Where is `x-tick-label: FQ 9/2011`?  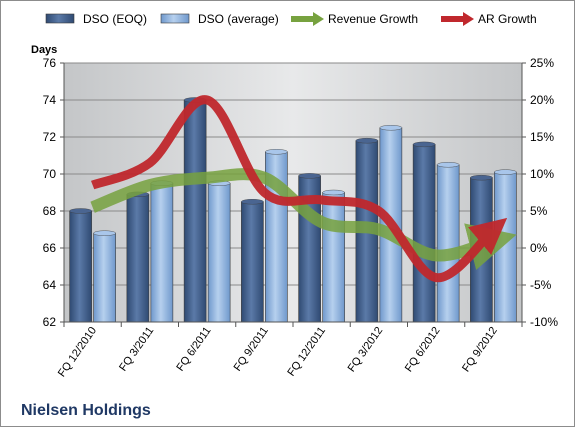
x-tick-label: FQ 9/2011 is located at coordinates (251, 349).